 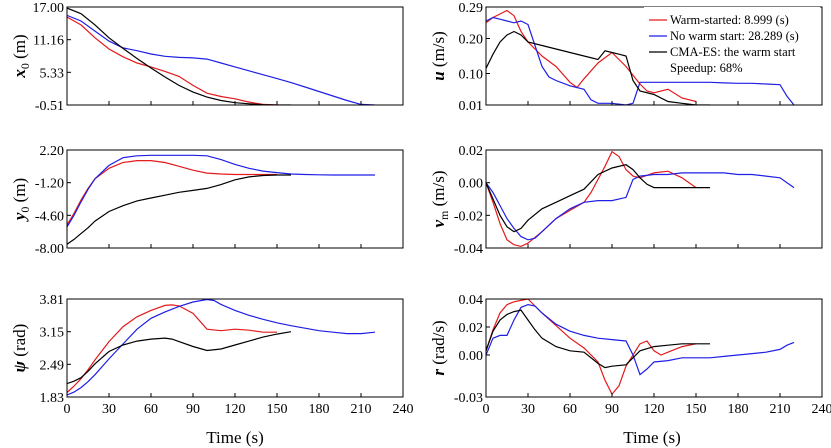 I want to click on ytick-label-vm: 0.02, so click(x=471, y=151).